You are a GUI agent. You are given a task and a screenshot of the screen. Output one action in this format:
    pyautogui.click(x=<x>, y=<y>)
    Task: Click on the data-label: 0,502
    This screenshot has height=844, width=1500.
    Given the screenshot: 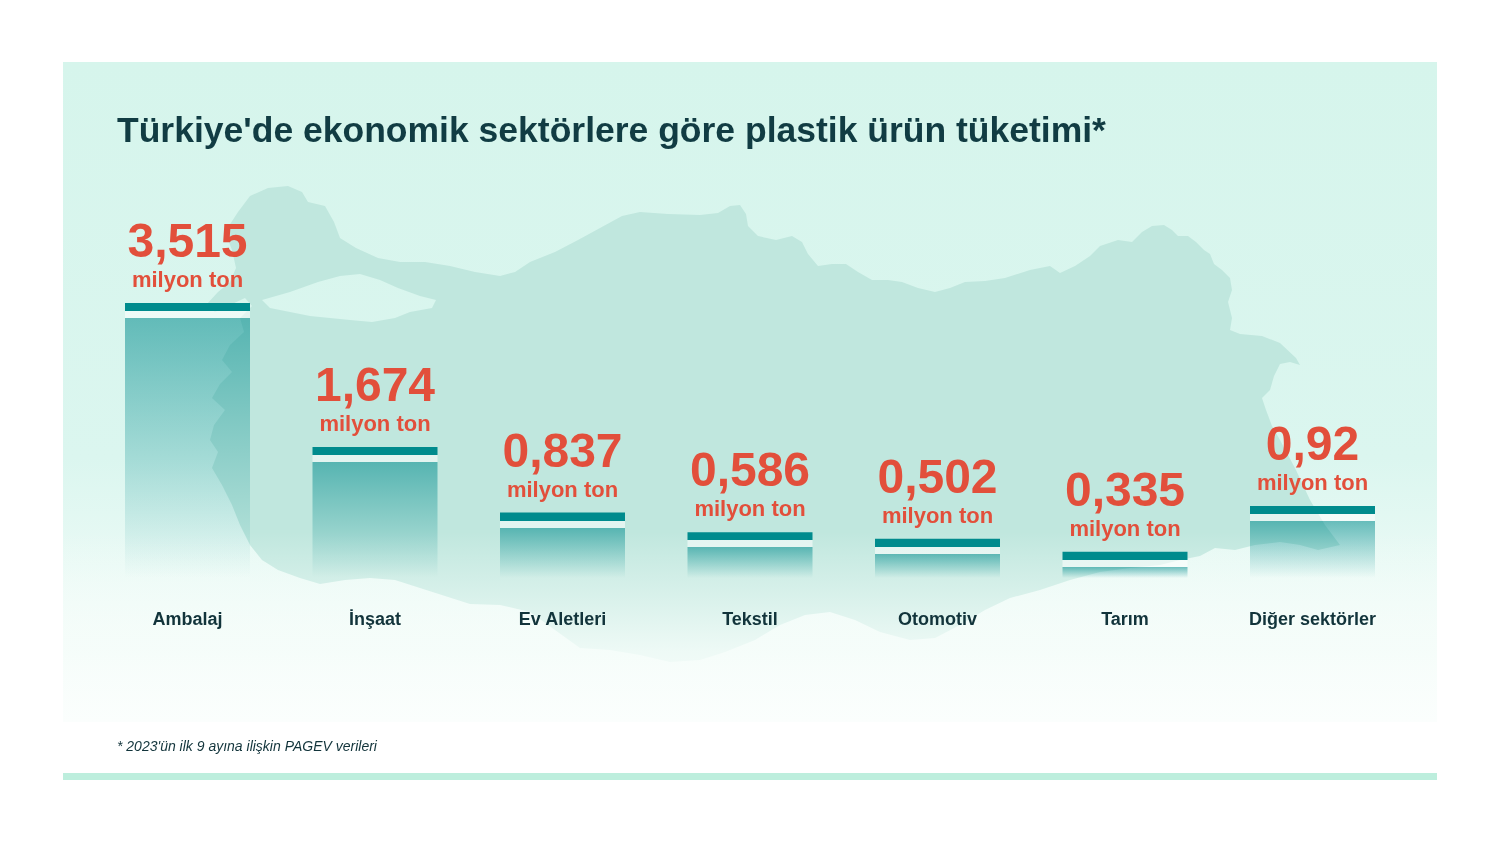 What is the action you would take?
    pyautogui.click(x=937, y=476)
    